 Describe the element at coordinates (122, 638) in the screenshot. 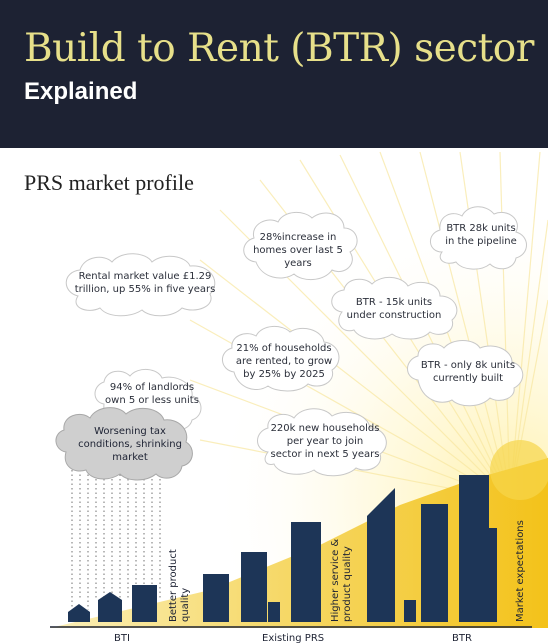

I see `axis-label-bti: BTI` at that location.